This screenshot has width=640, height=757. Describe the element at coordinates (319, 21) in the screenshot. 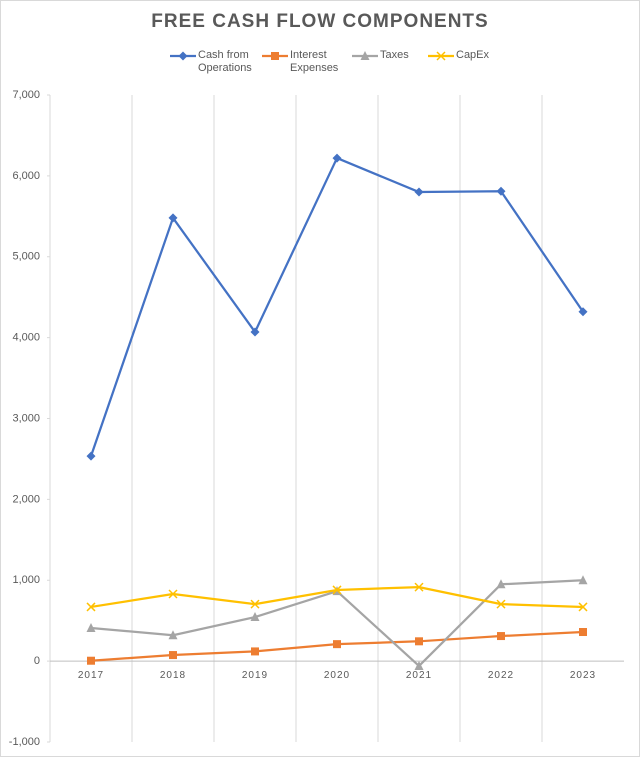

I see `chart-title: FREE CASH FLOW COMPONENTS` at that location.